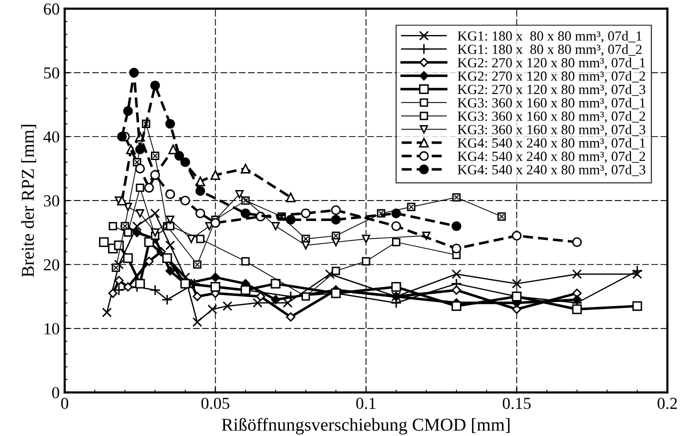 Image resolution: width=681 pixels, height=436 pixels. Describe the element at coordinates (552, 104) in the screenshot. I see `legend-label: KG3: 360 x 160 x 80 mm³, 07d_1` at that location.